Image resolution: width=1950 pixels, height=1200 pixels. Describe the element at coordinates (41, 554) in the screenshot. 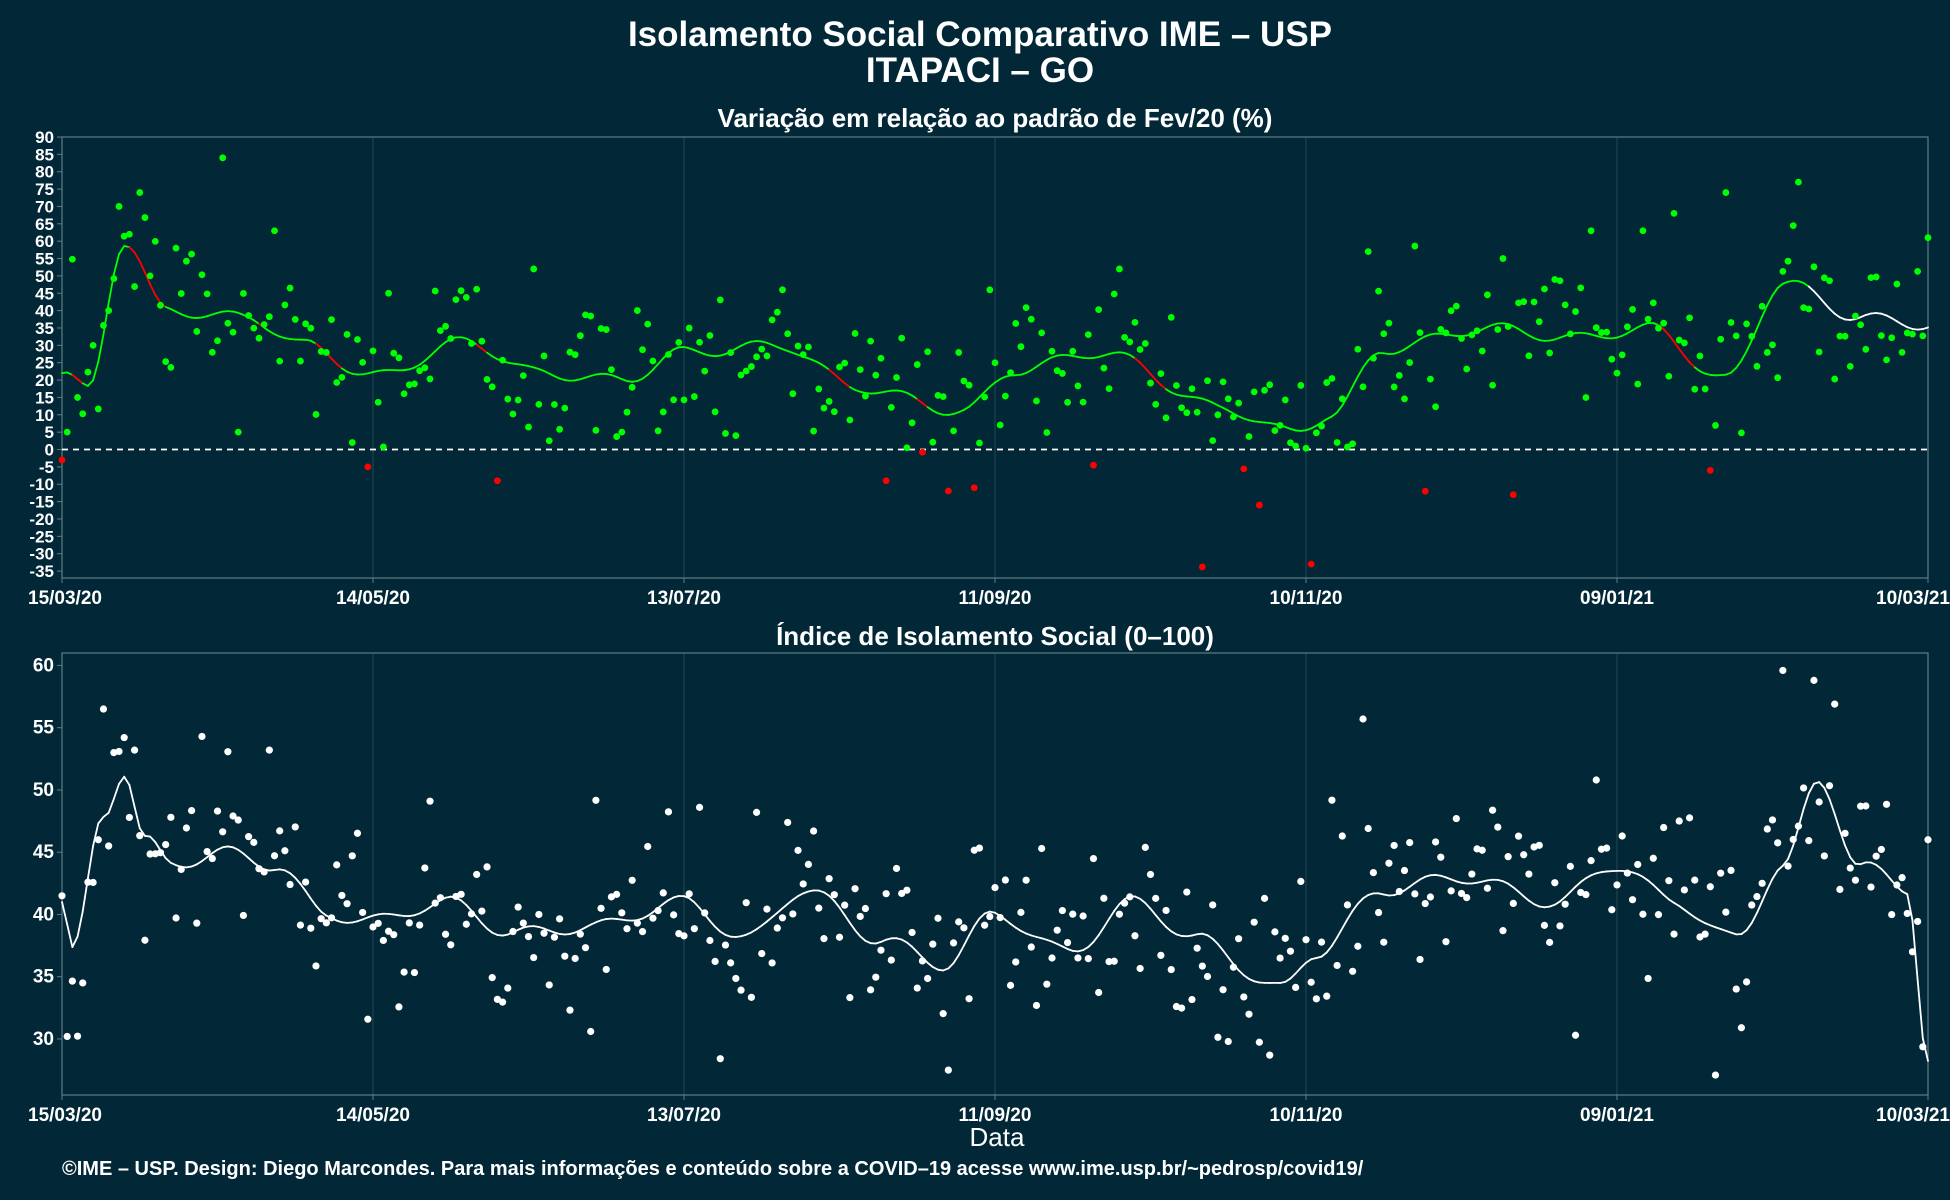

I see `y-tick-label: -30` at that location.